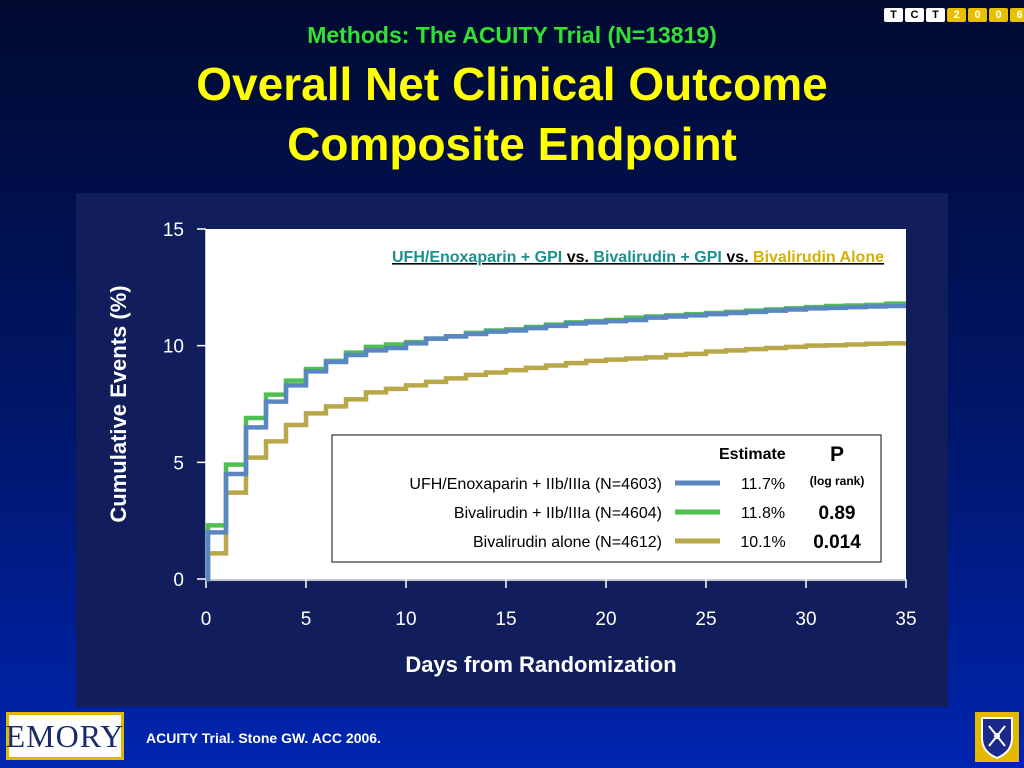 Image resolution: width=1024 pixels, height=768 pixels. Describe the element at coordinates (606, 498) in the screenshot. I see `legend-box` at that location.